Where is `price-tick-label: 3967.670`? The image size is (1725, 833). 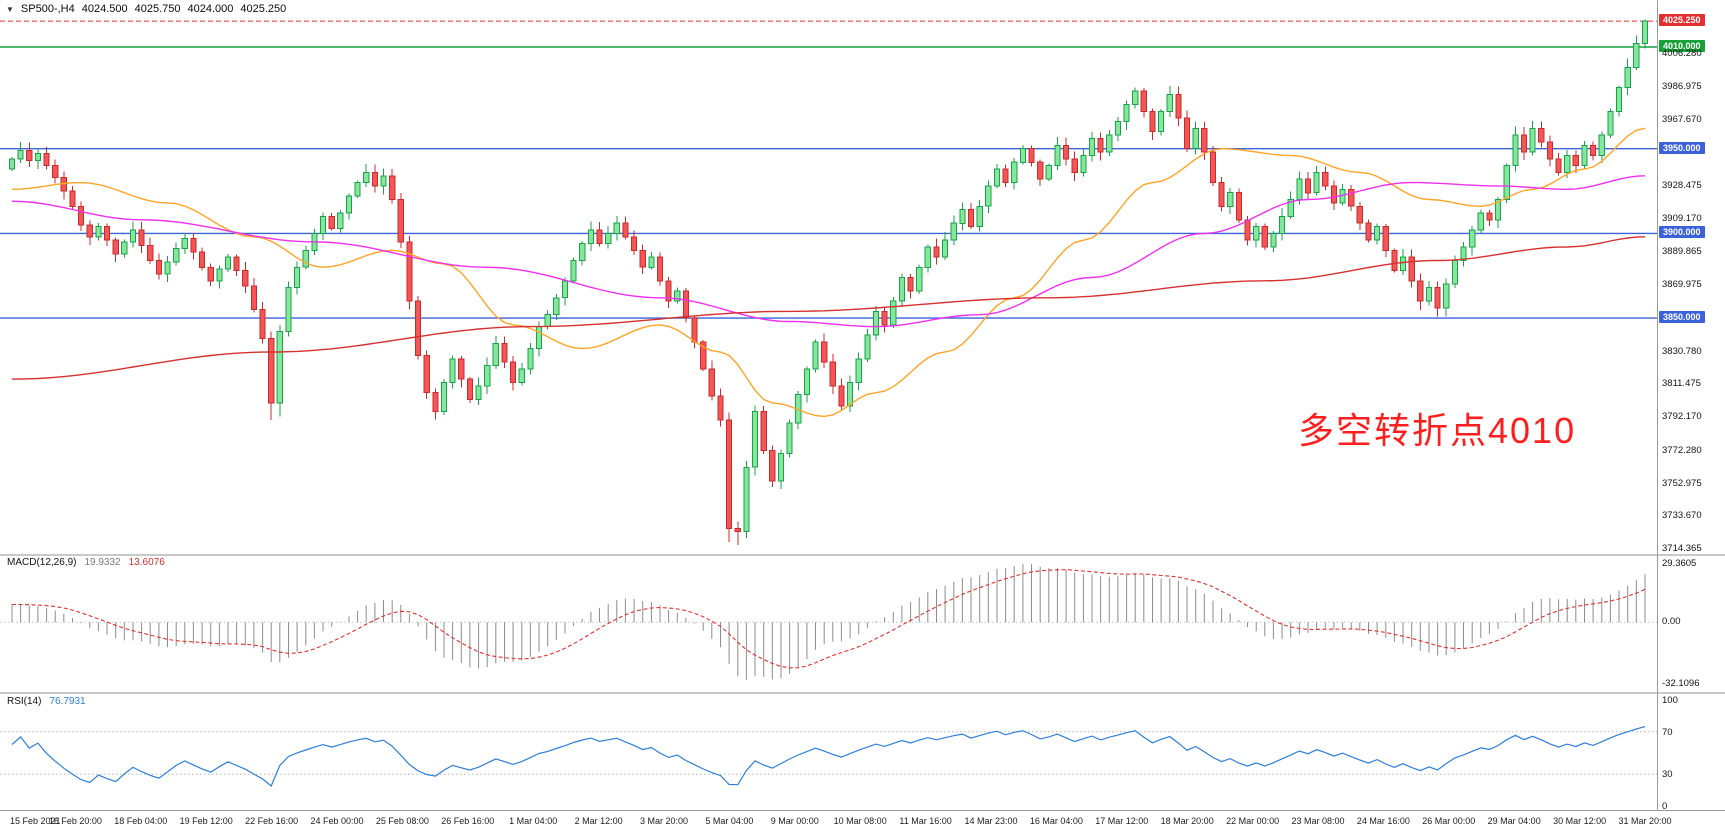
price-tick-label: 3967.670 is located at coordinates (1682, 119).